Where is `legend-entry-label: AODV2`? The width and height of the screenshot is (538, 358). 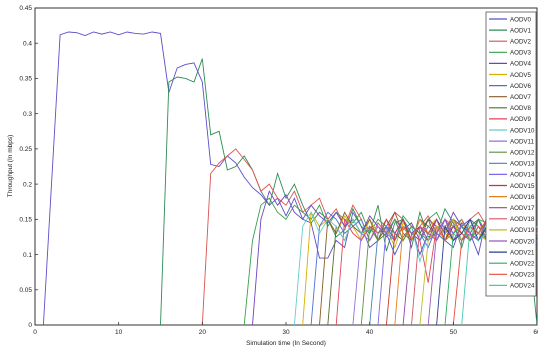
legend-entry-label: AODV2 is located at coordinates (521, 42).